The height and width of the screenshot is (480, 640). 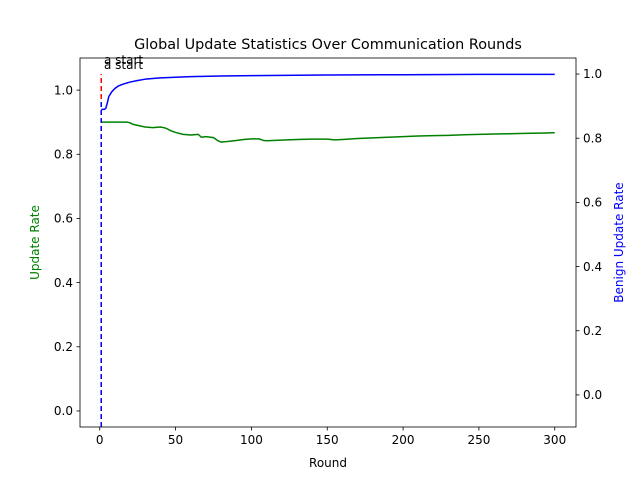 What do you see at coordinates (123, 60) in the screenshot?
I see `marker-label-left: a start` at bounding box center [123, 60].